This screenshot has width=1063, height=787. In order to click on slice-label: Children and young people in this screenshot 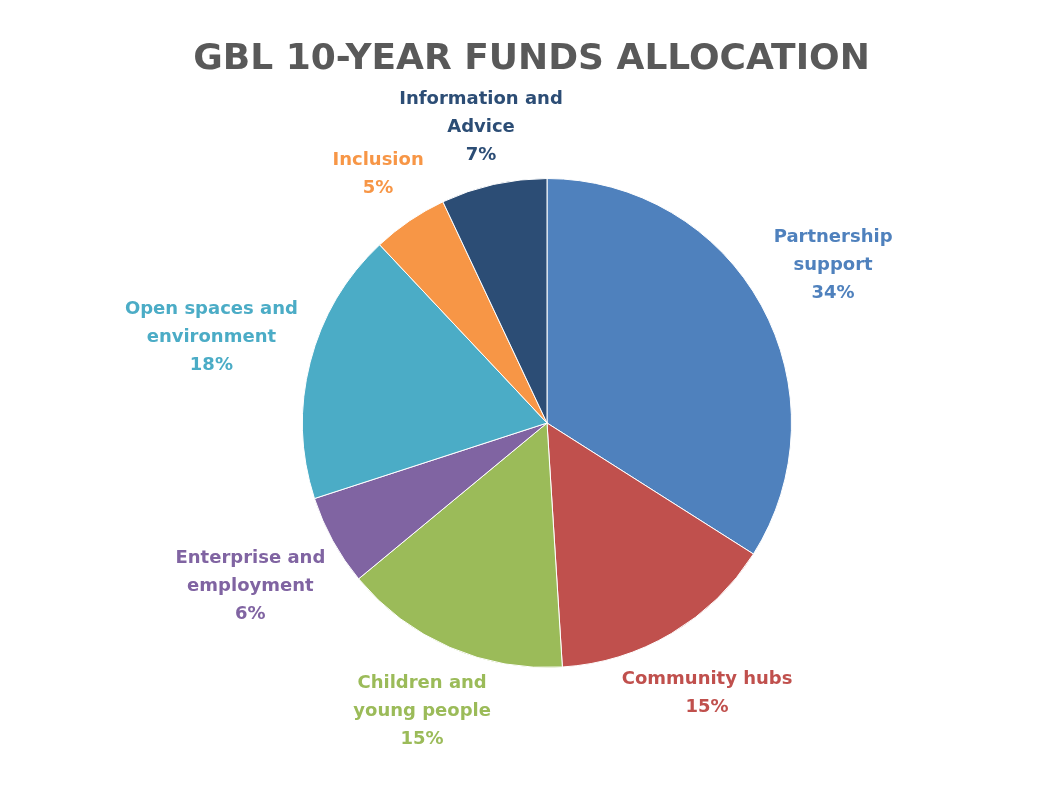, I will do `click(422, 696)`.